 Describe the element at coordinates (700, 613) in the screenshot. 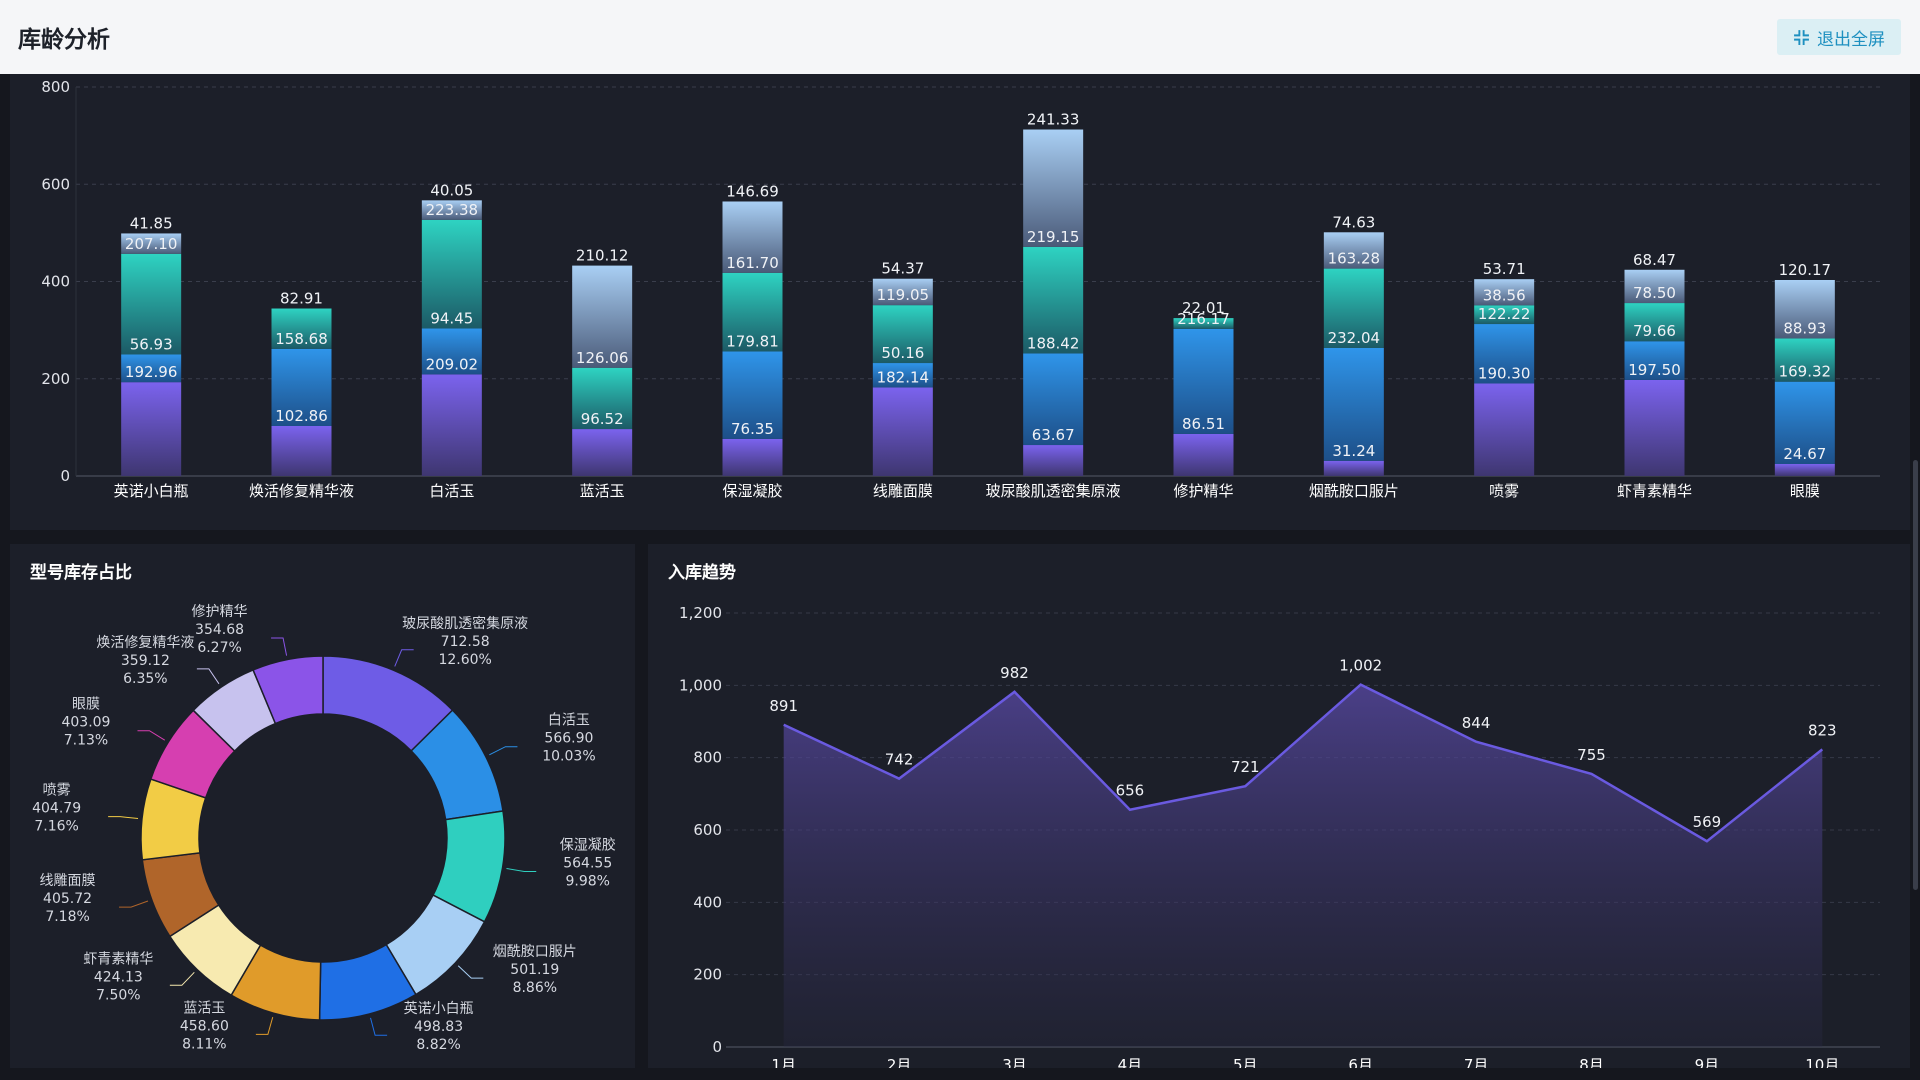

I see `y-tick-label: 1,200` at that location.